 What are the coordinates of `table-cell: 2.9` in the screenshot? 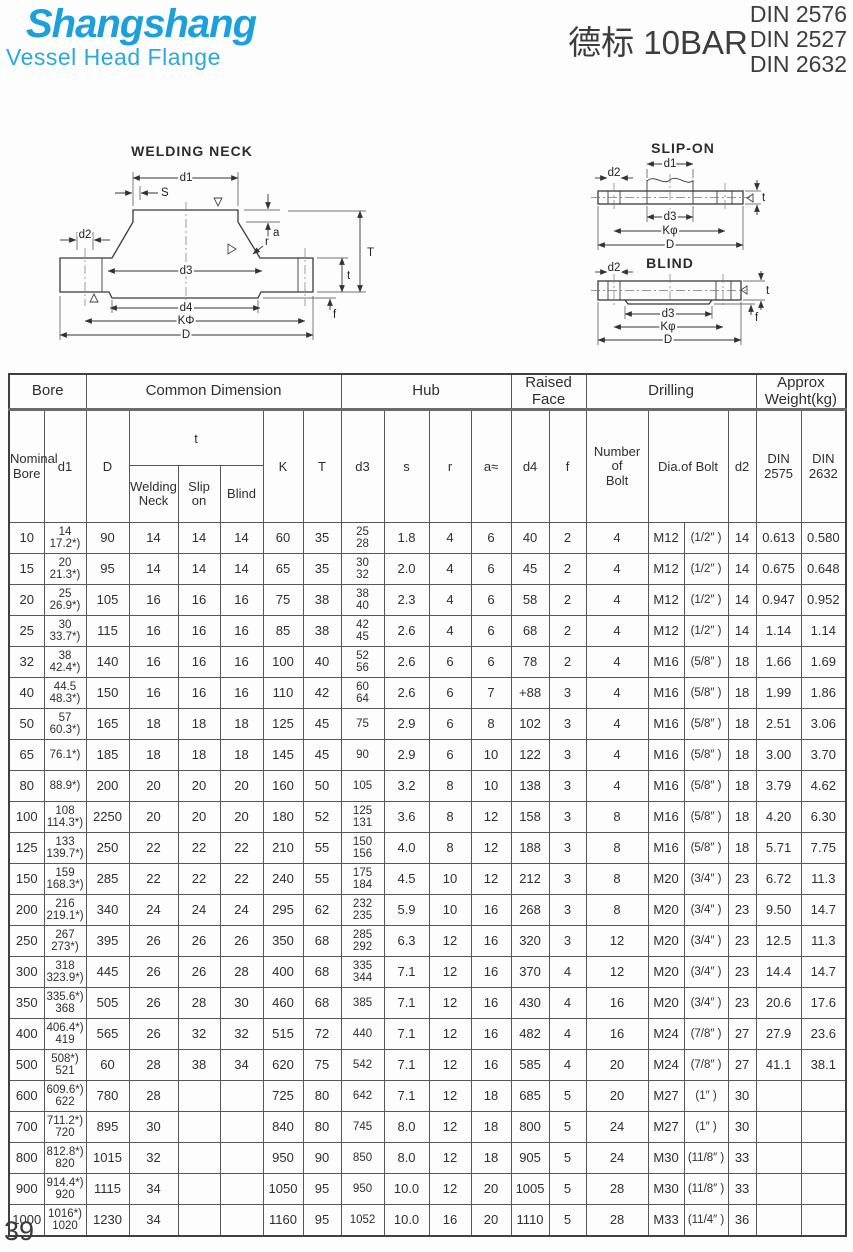 It's located at (406, 755).